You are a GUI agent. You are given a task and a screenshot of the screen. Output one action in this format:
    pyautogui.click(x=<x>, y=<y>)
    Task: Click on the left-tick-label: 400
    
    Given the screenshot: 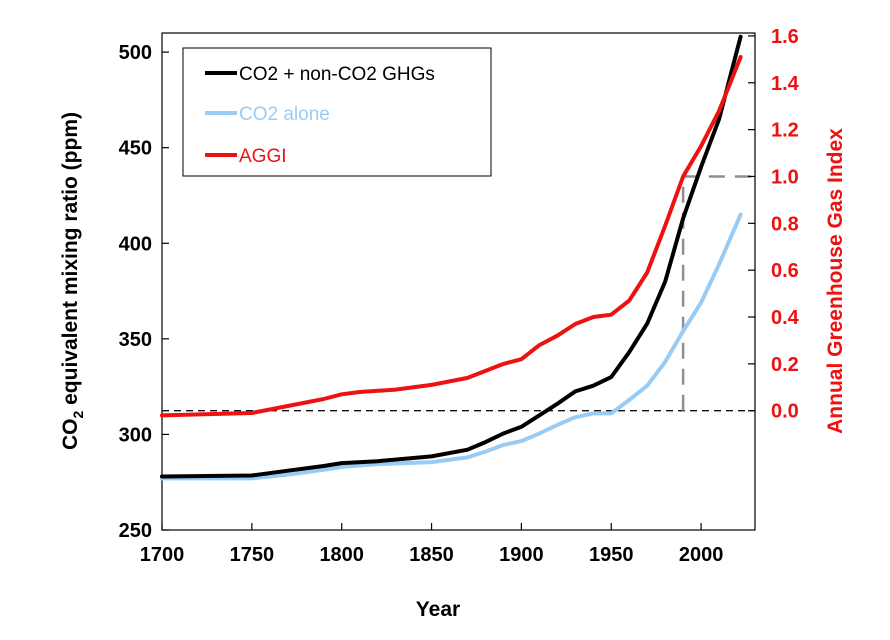 What is the action you would take?
    pyautogui.click(x=135, y=244)
    